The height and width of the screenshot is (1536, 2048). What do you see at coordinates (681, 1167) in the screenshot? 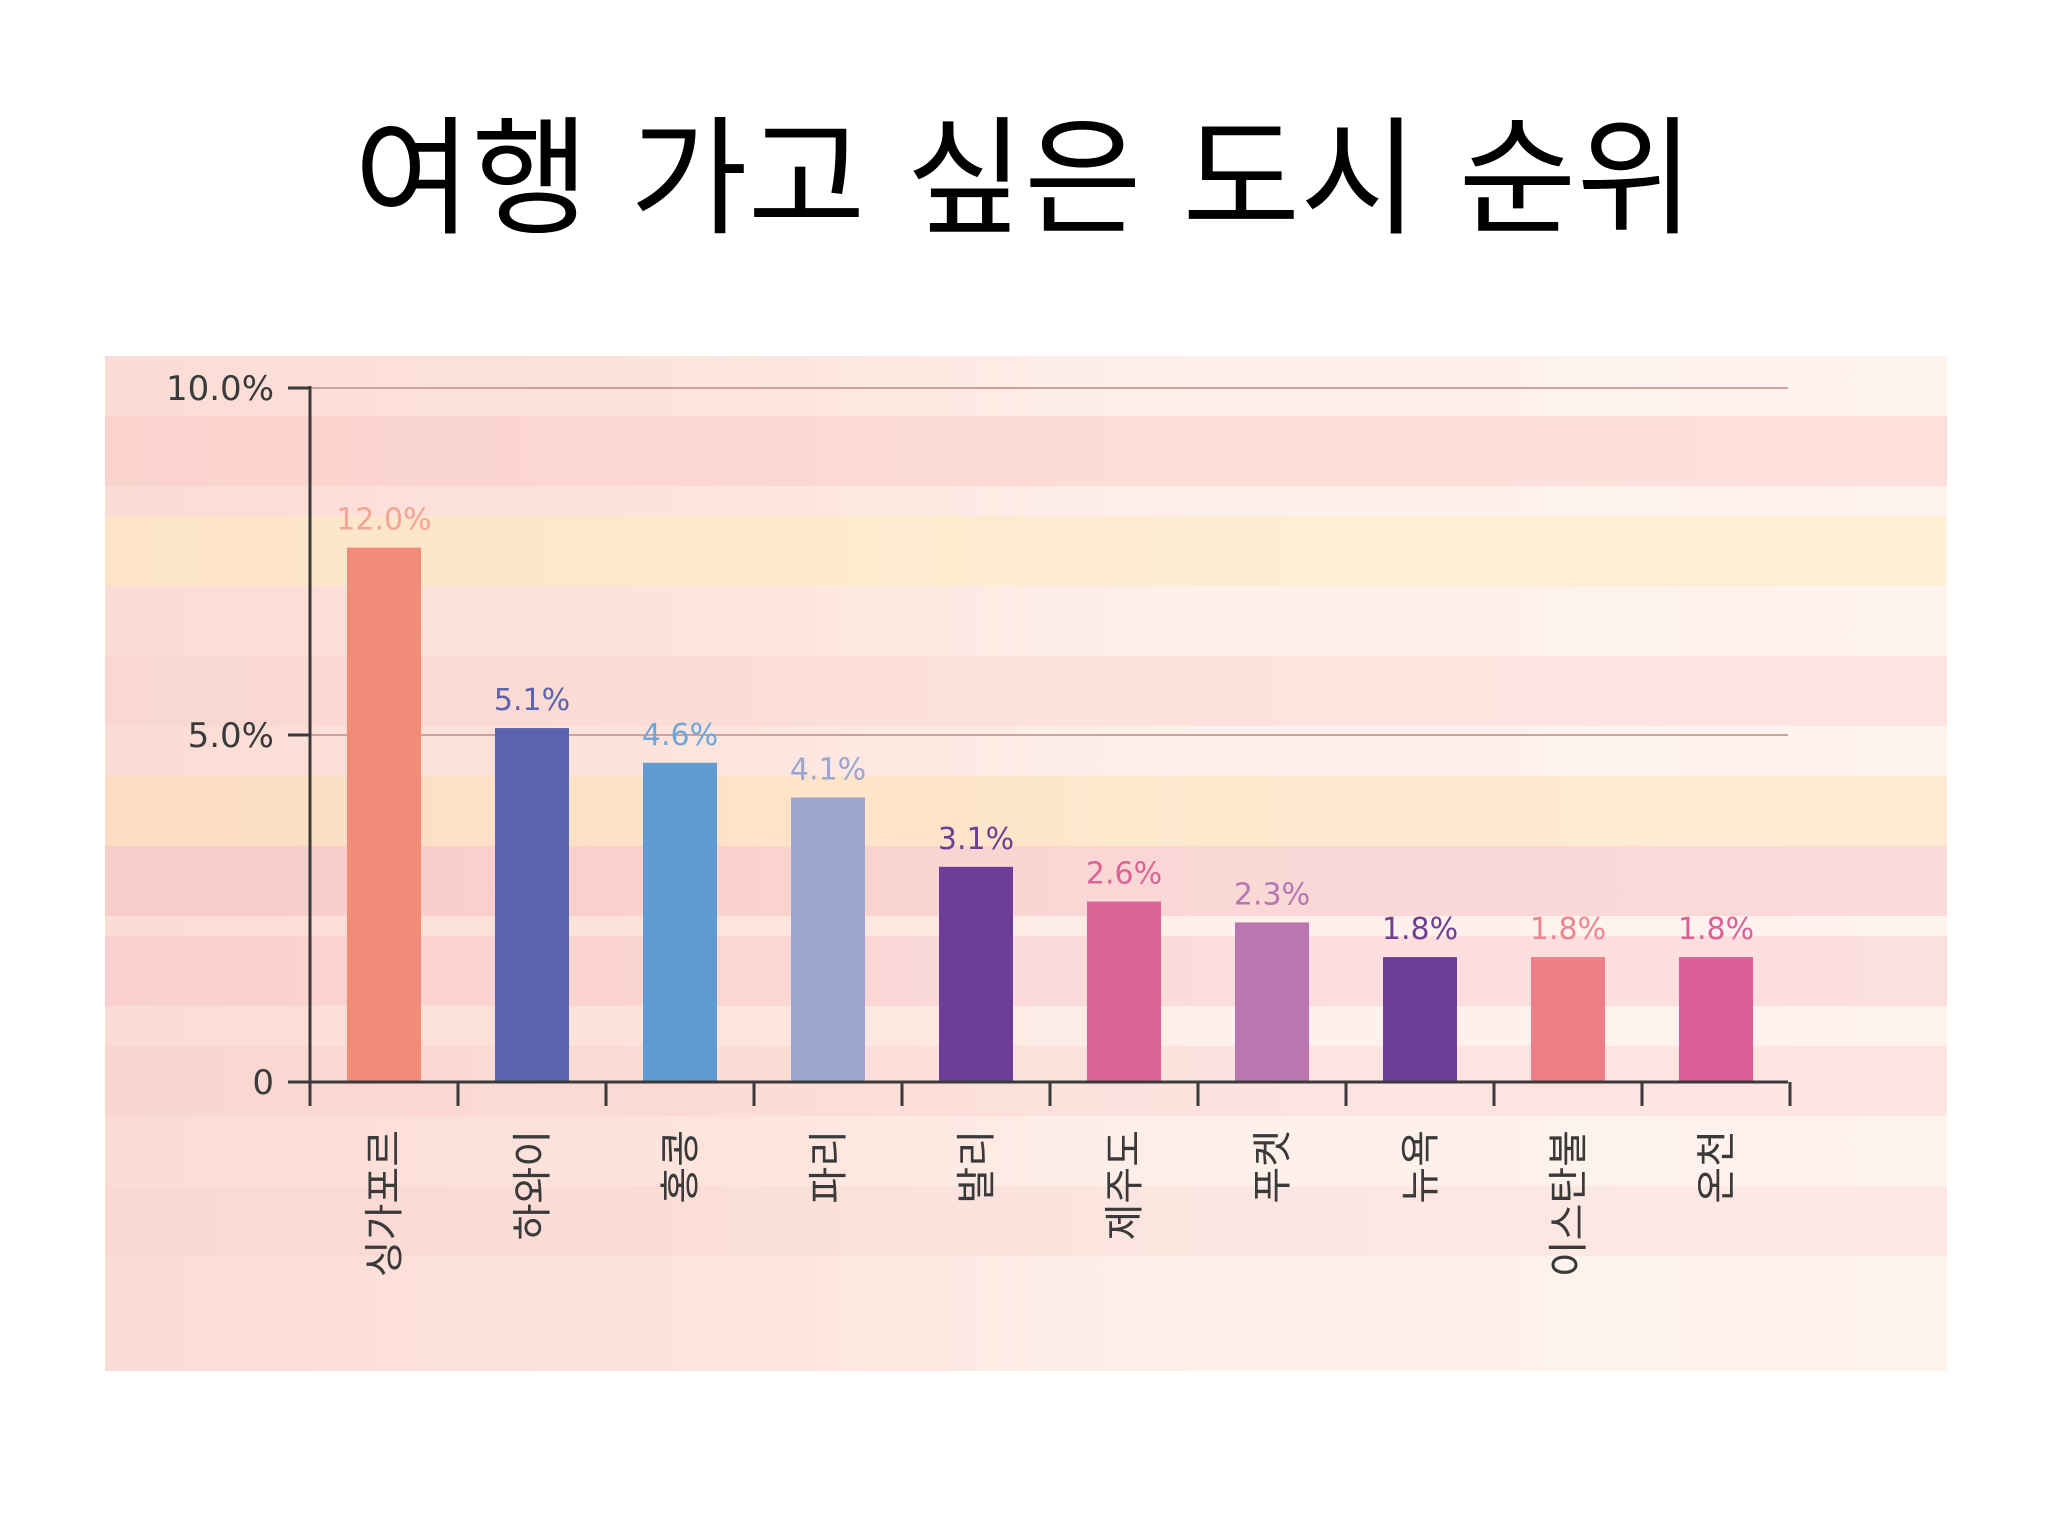
I see `category-label: 홍콩` at bounding box center [681, 1167].